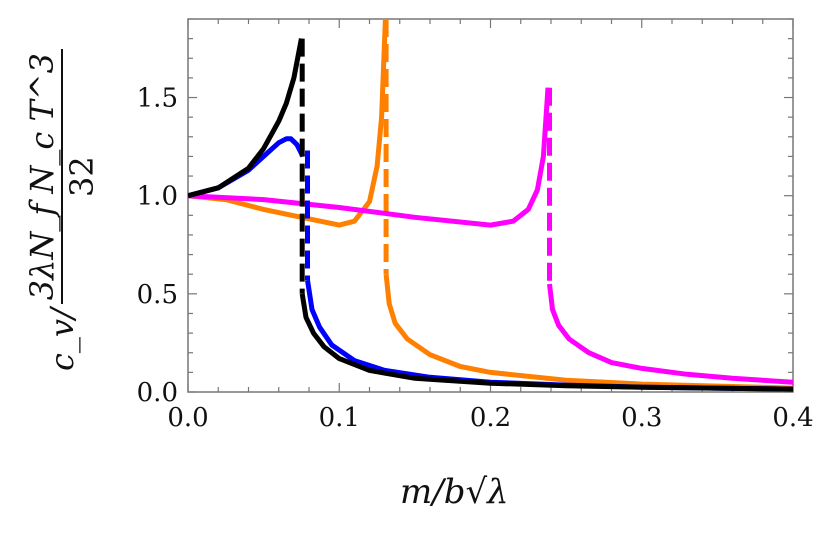 This screenshot has width=830, height=536. Describe the element at coordinates (641, 418) in the screenshot. I see `x-tick-label: 0.3` at that location.